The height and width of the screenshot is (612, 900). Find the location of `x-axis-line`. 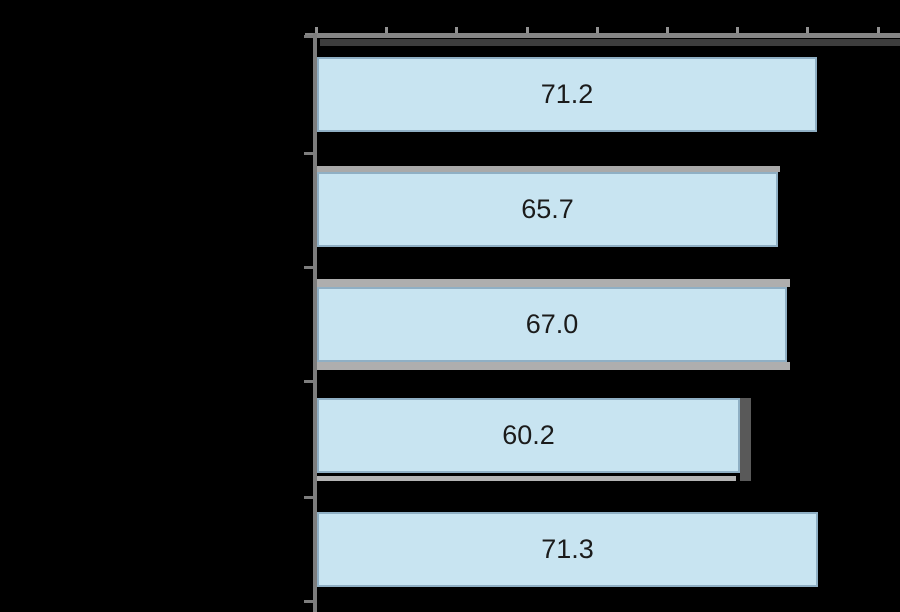

x-axis-line is located at coordinates (602, 35).